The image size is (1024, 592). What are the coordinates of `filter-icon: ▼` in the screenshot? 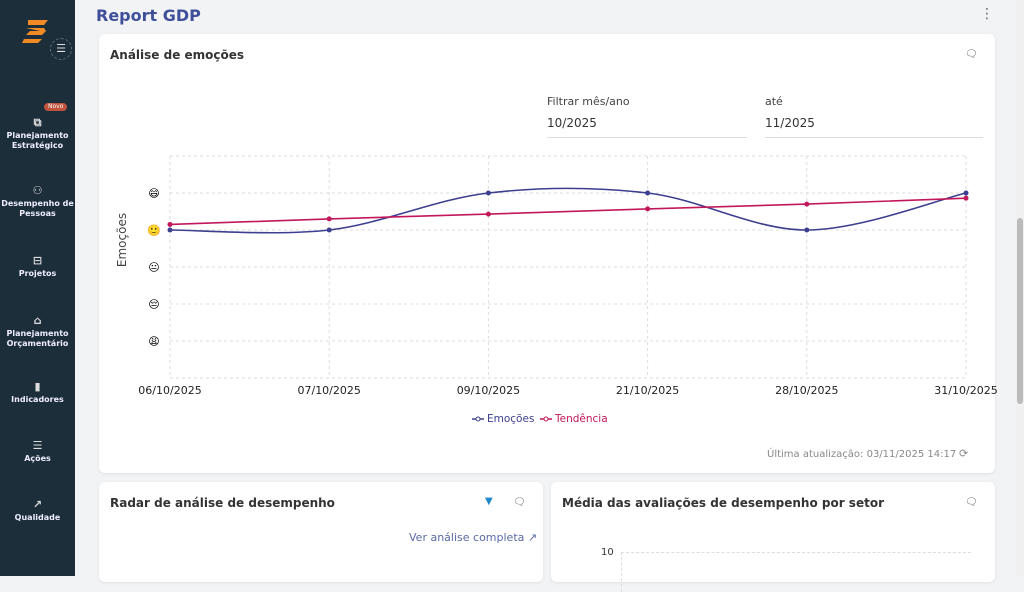 It's located at (489, 501).